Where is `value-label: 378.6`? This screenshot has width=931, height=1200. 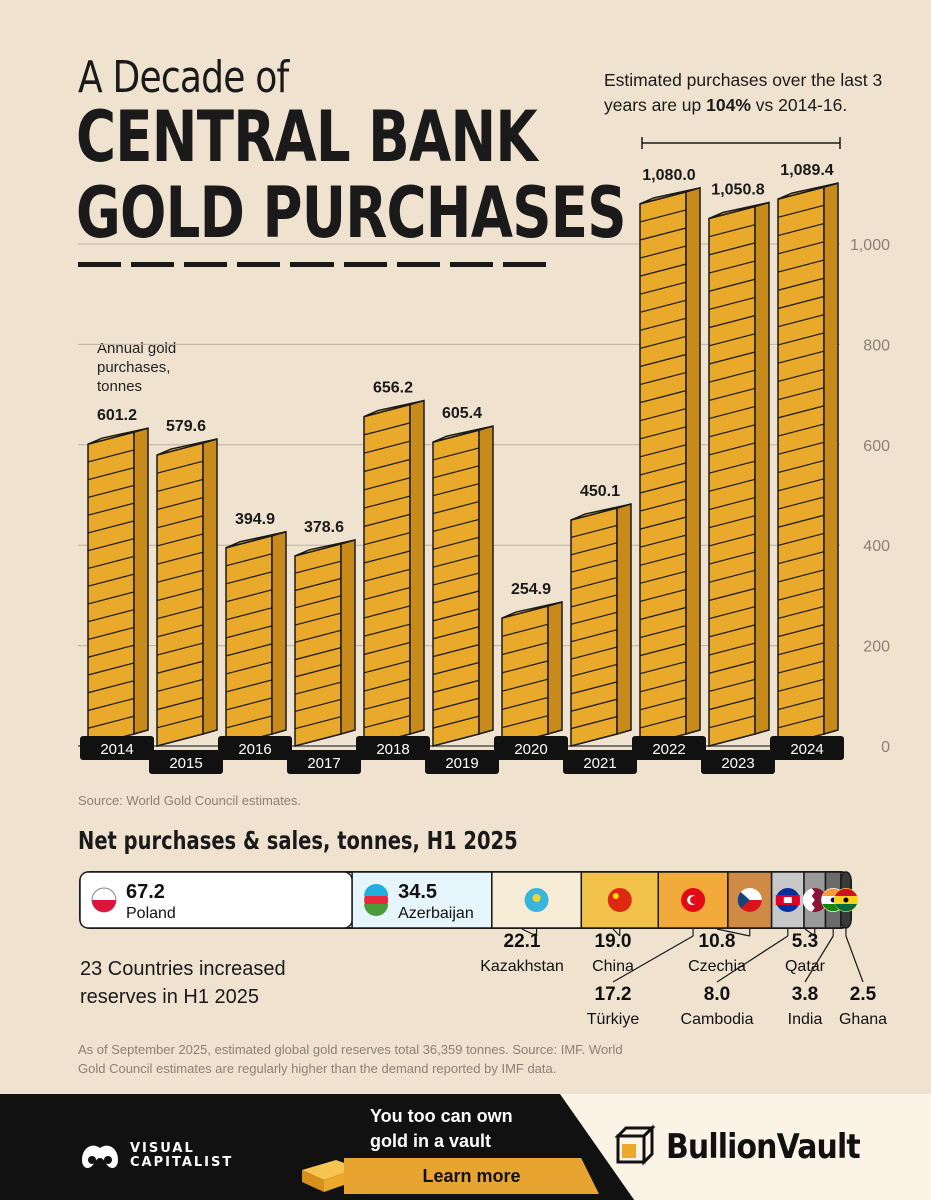 value-label: 378.6 is located at coordinates (324, 527).